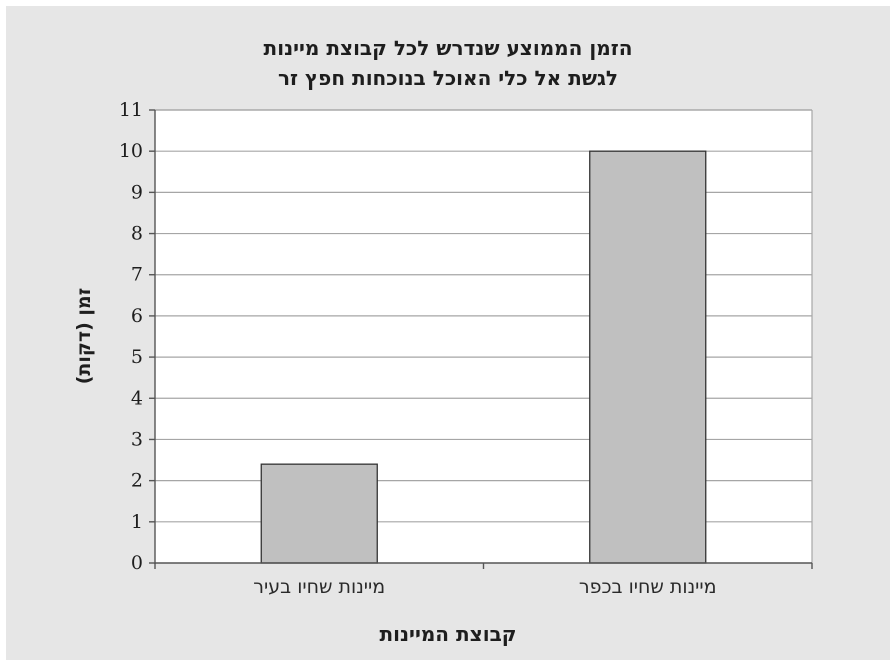 This screenshot has width=896, height=666. I want to click on y-tick-label: 10, so click(131, 151).